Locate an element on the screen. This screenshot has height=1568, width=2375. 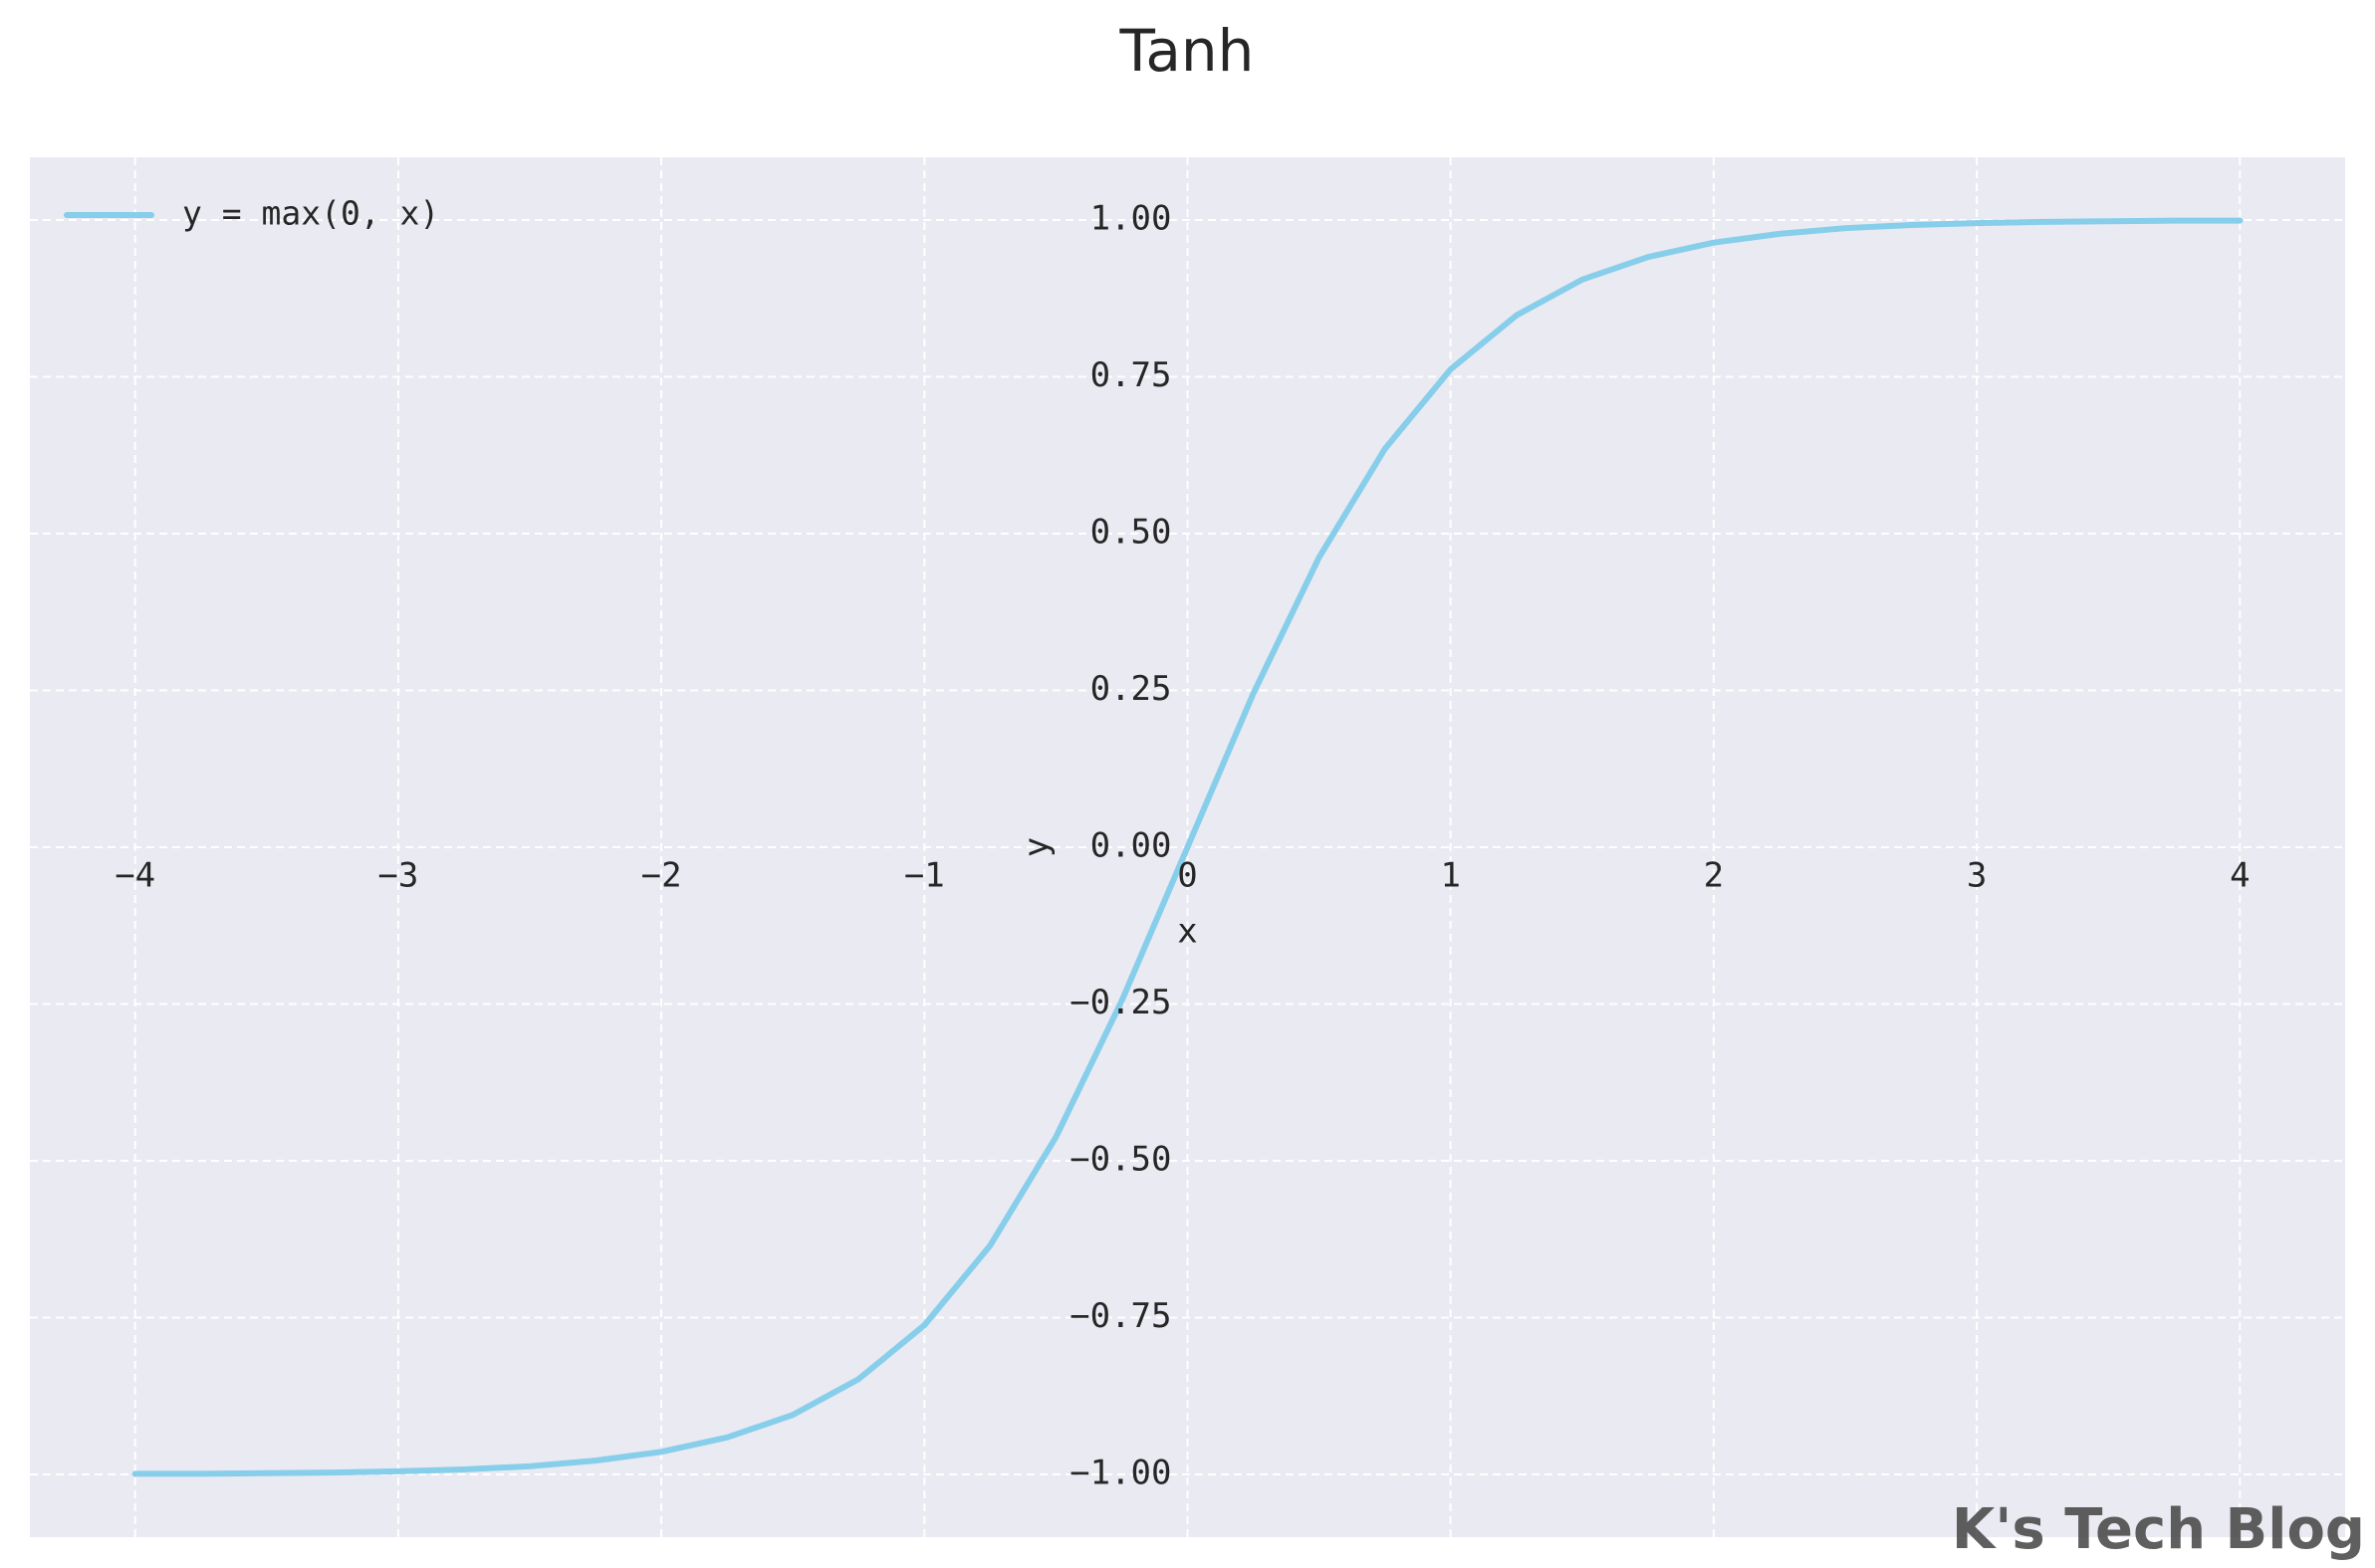
watermark: K's Tech Blog is located at coordinates (2158, 1530).